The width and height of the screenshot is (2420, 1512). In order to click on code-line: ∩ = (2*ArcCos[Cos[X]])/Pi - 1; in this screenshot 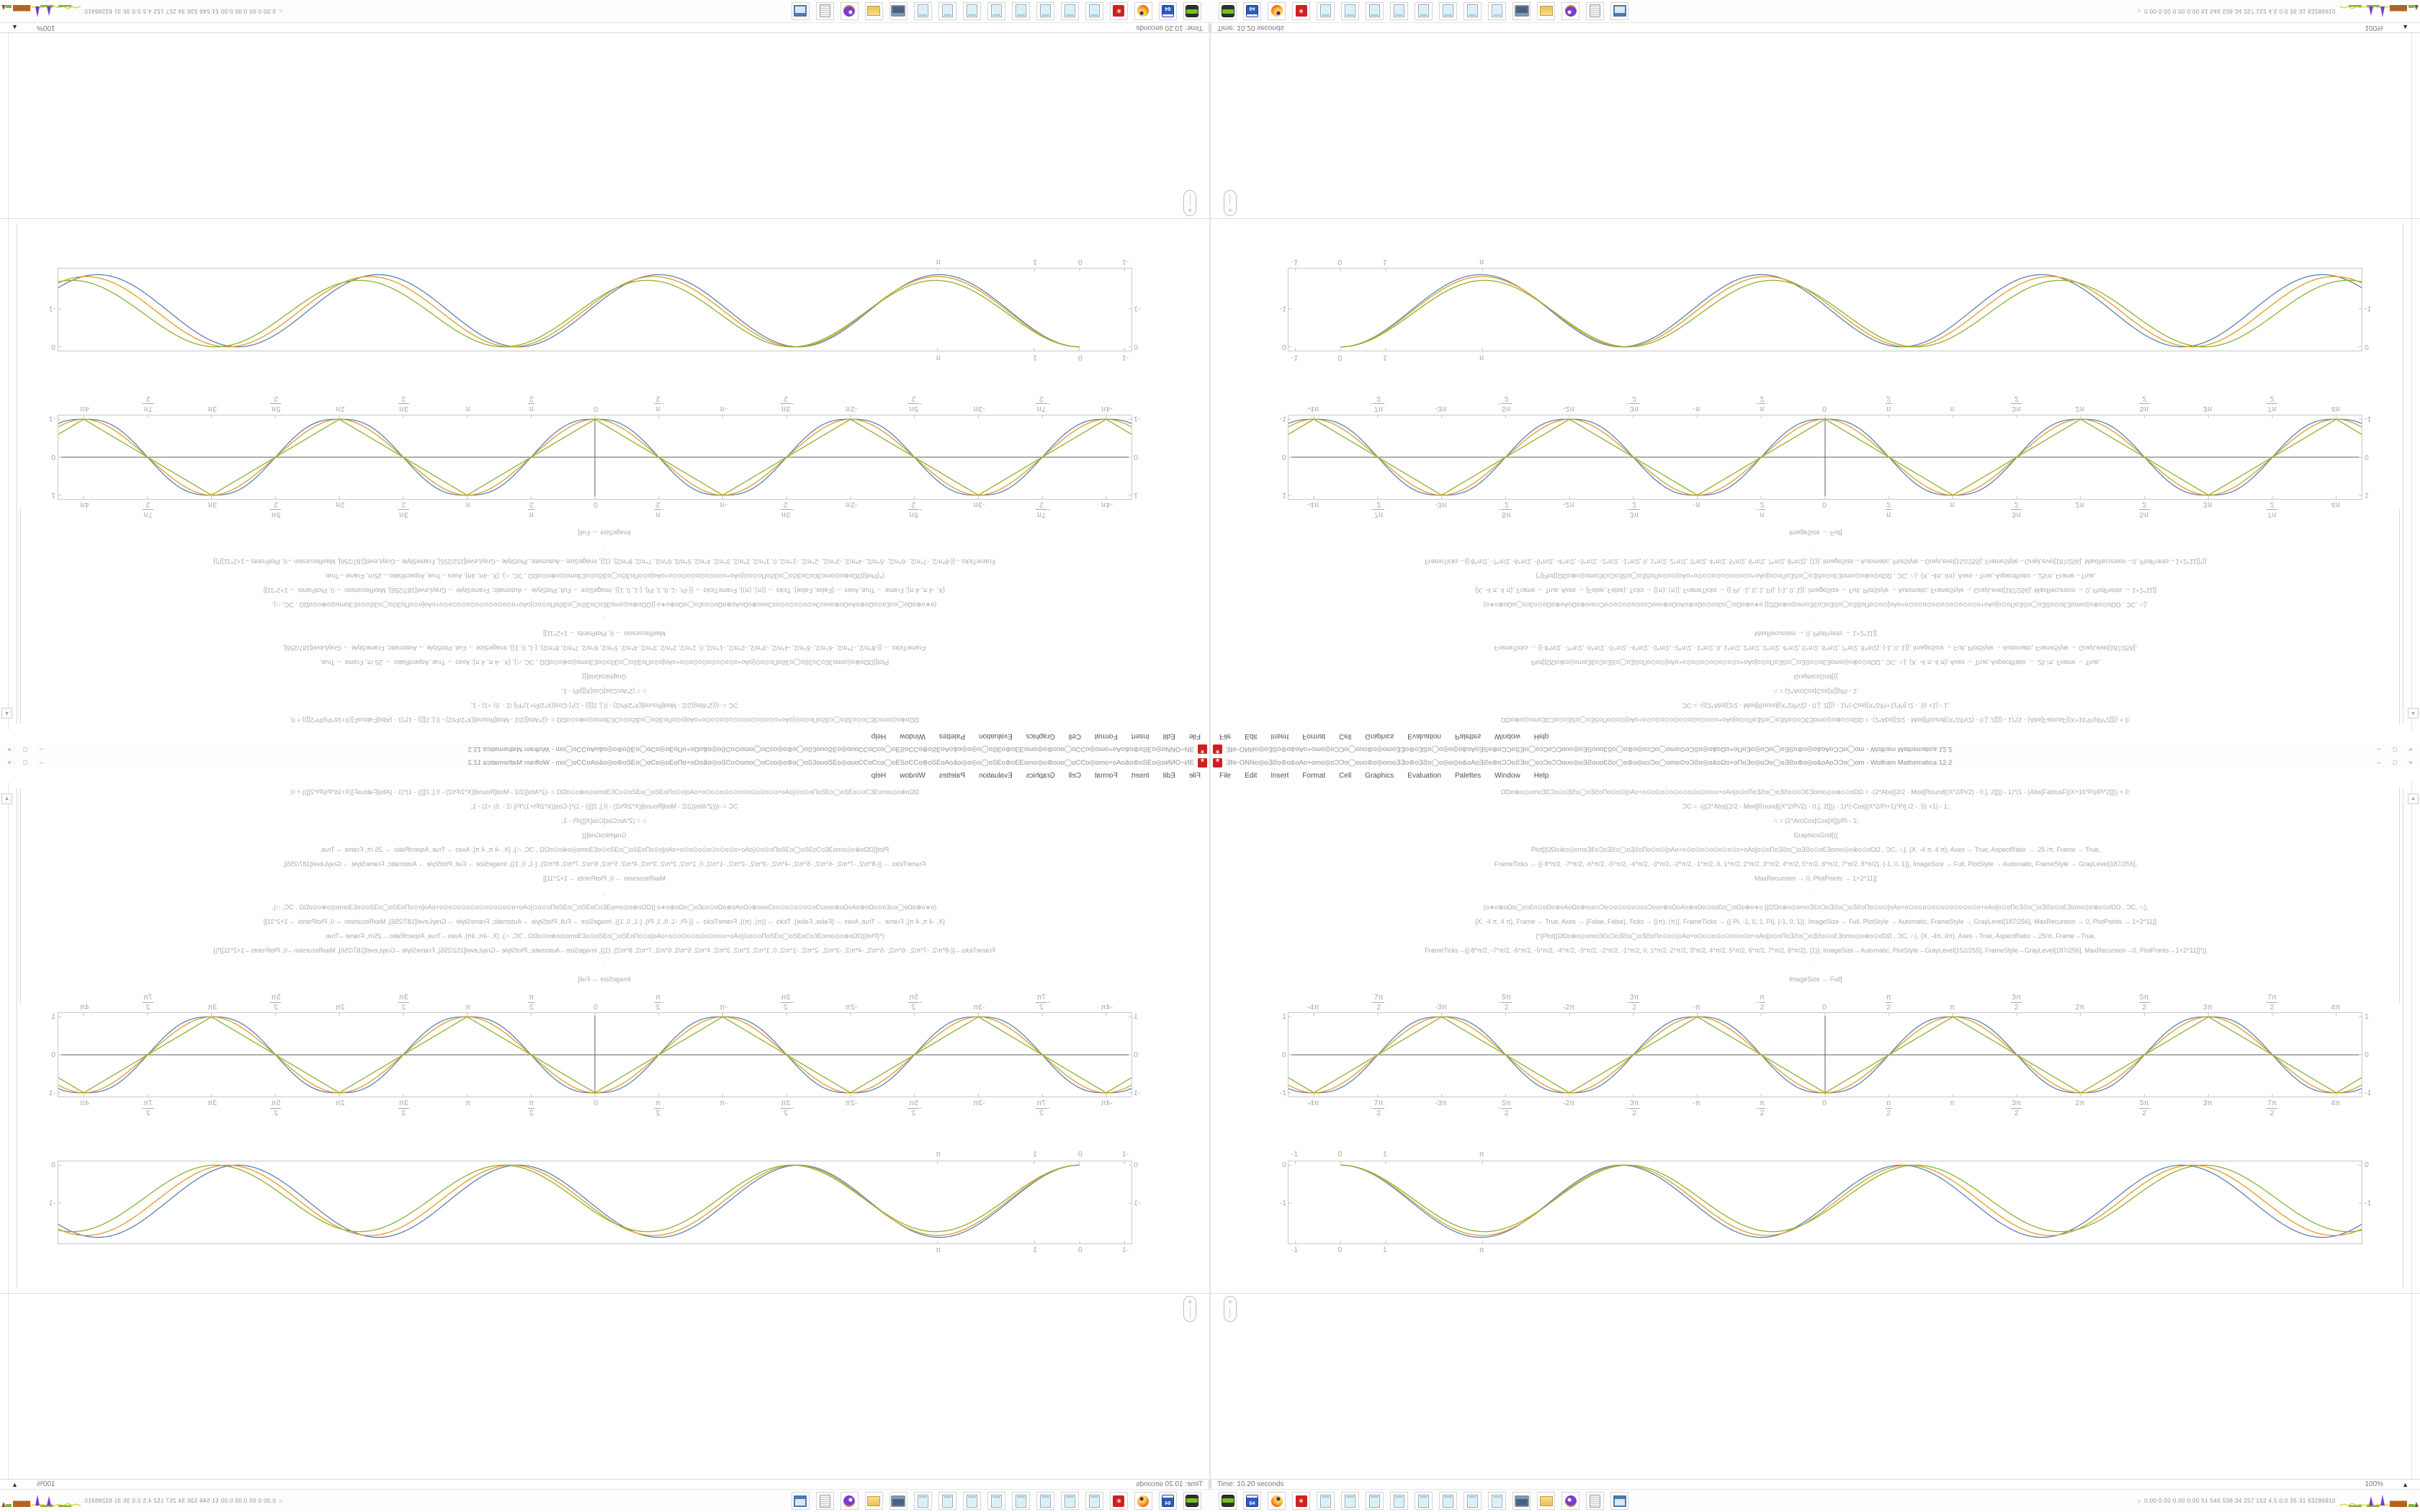, I will do `click(1816, 691)`.